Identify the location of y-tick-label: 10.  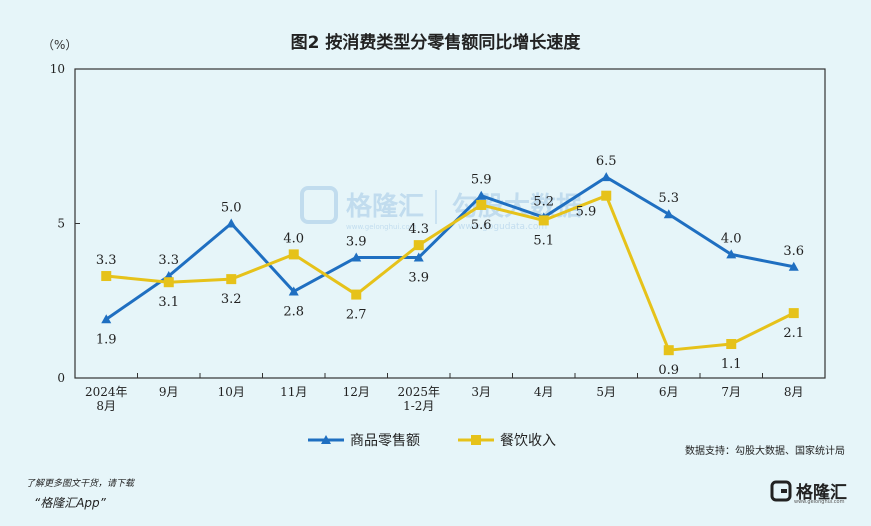
(57, 69).